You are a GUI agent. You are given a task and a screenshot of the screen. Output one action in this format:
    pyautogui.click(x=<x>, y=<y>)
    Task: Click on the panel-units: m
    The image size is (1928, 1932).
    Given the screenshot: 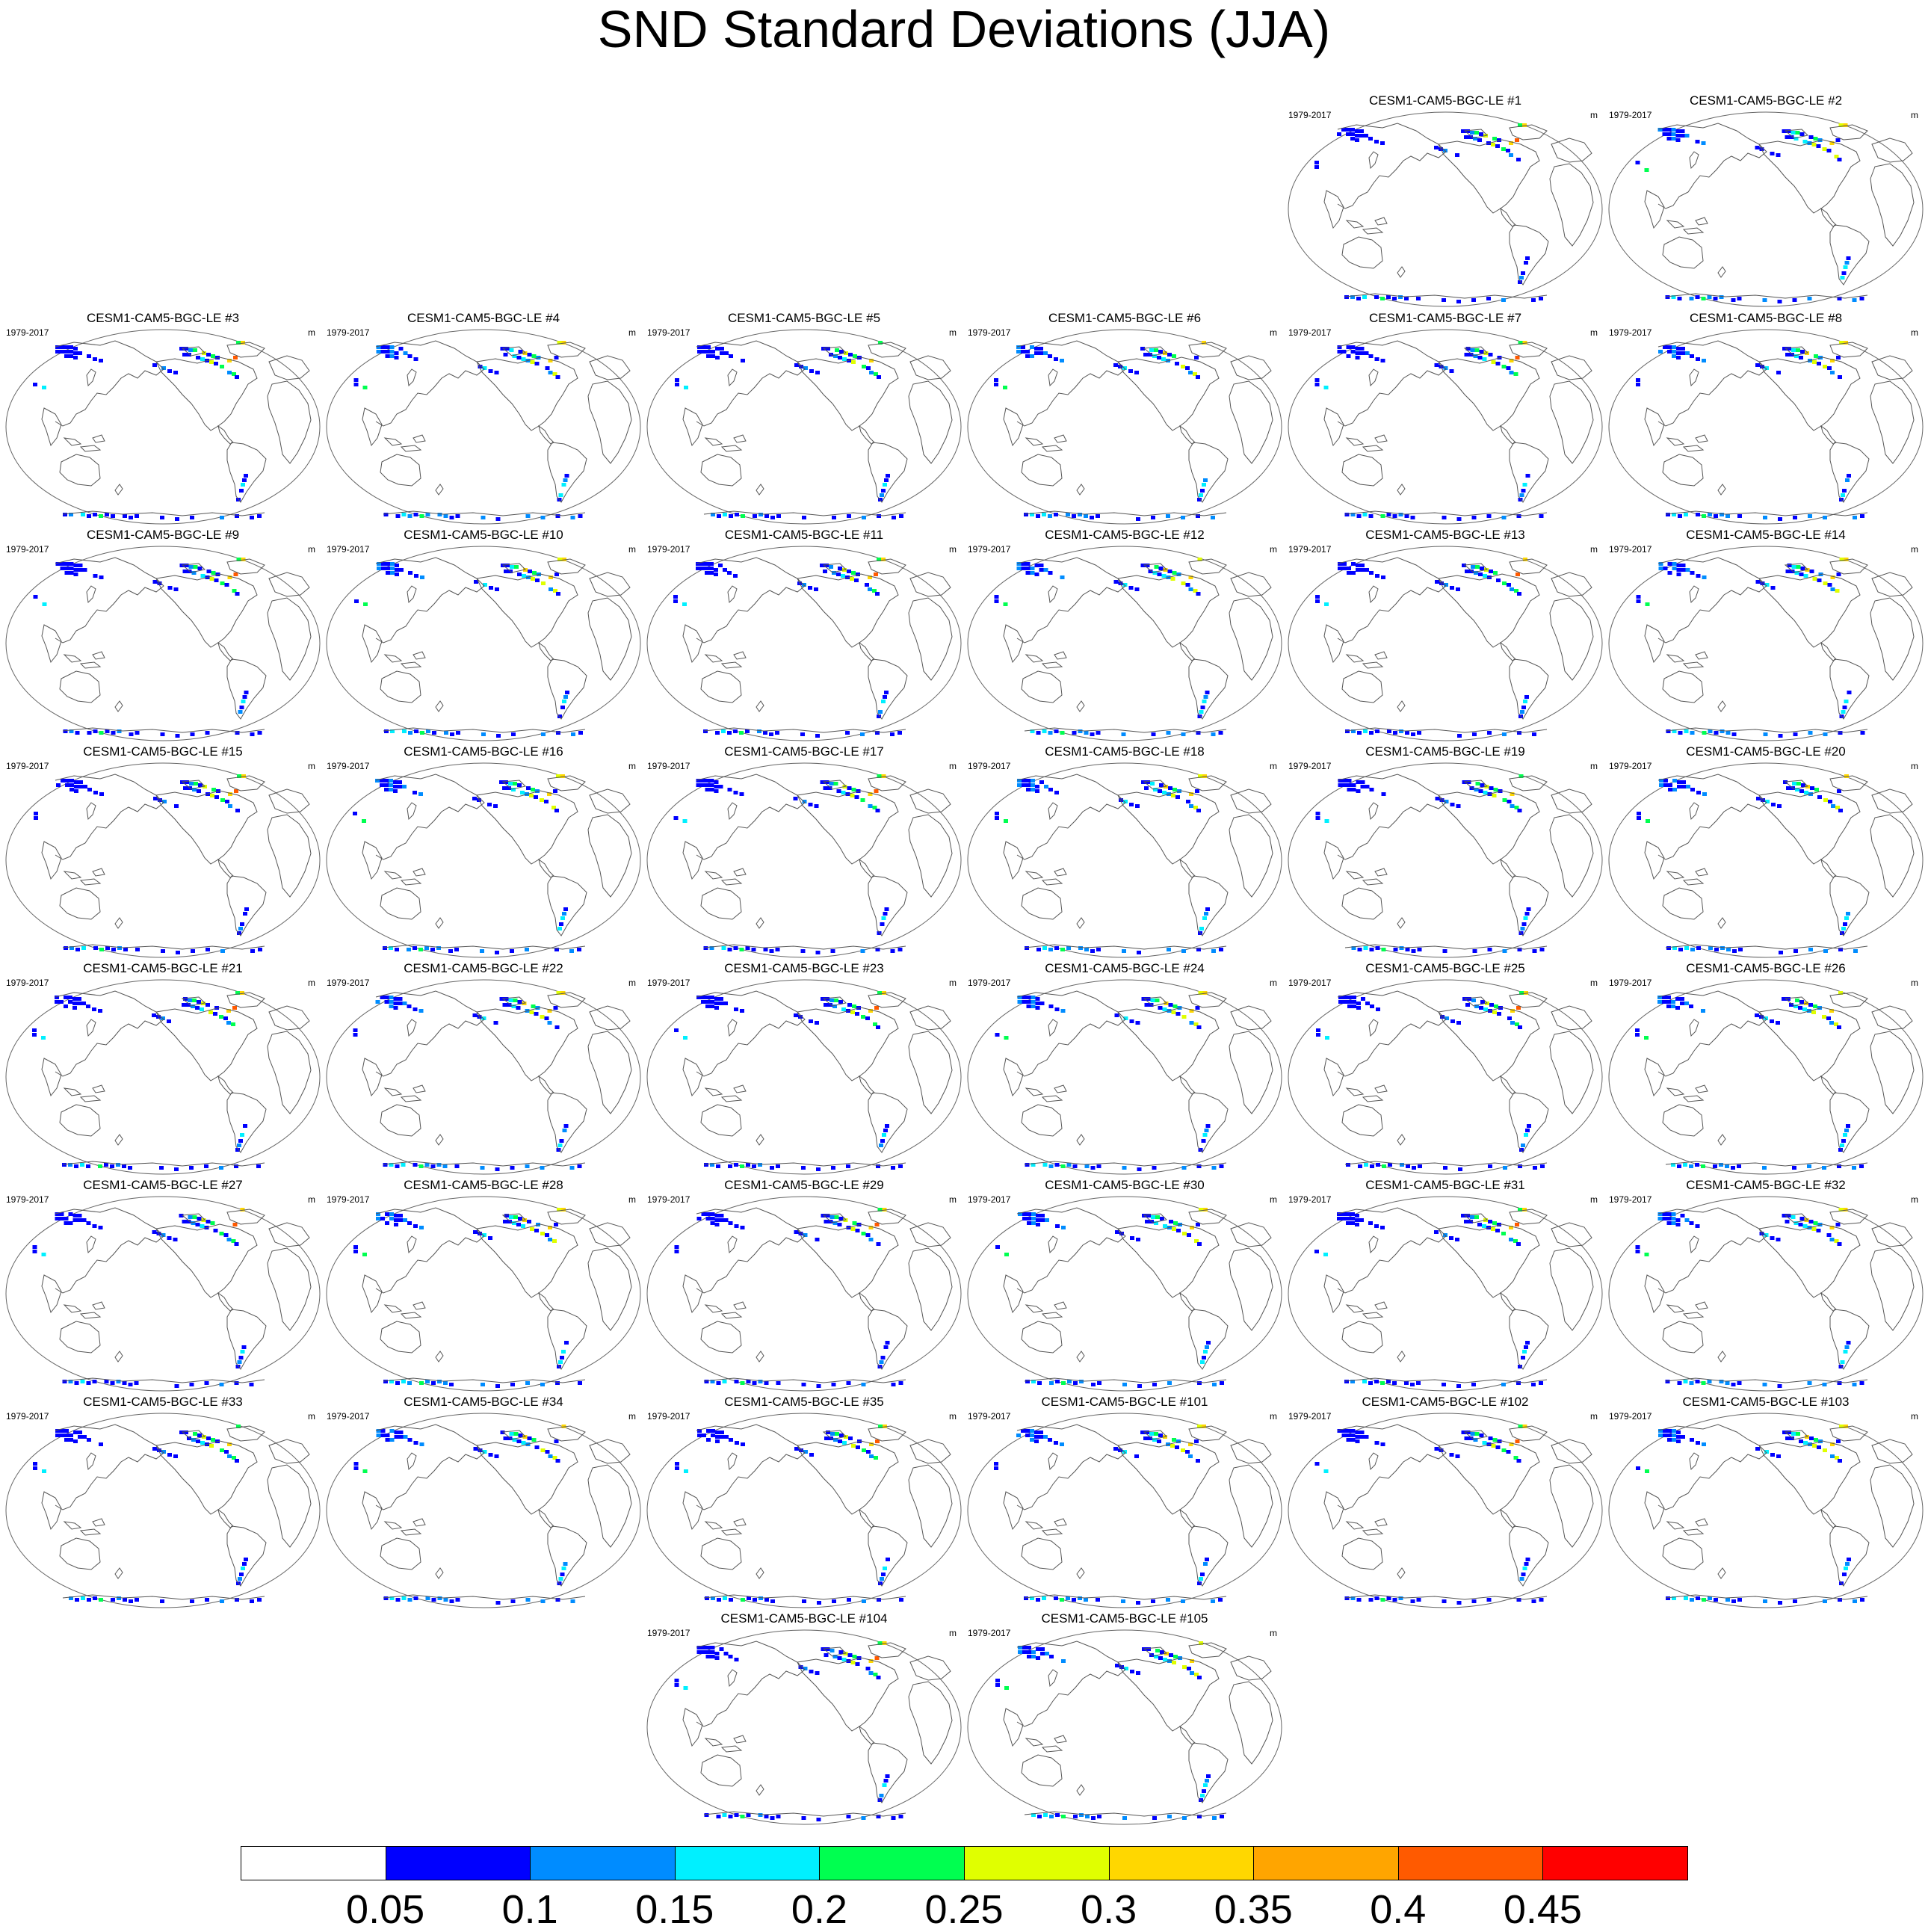 What is the action you would take?
    pyautogui.click(x=1273, y=1416)
    